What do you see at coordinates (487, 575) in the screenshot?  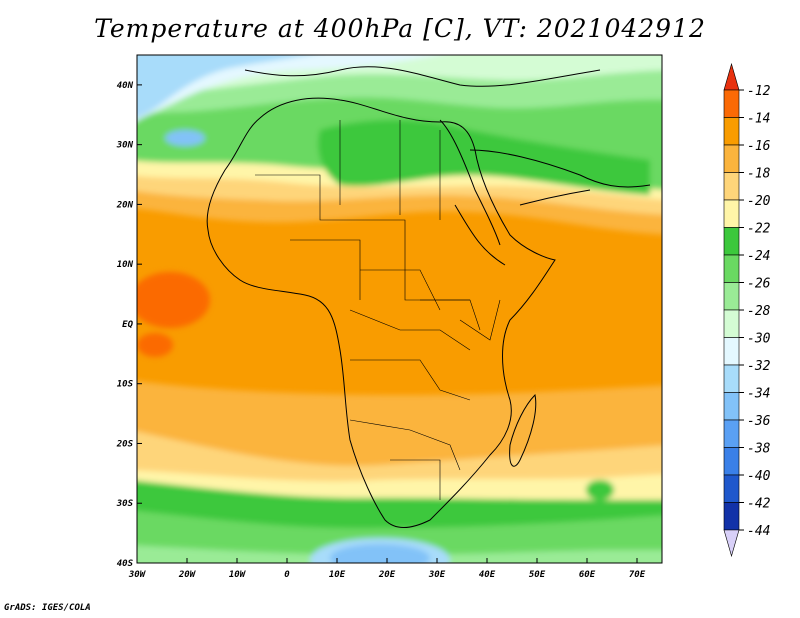 I see `lon-tick-label: 40E` at bounding box center [487, 575].